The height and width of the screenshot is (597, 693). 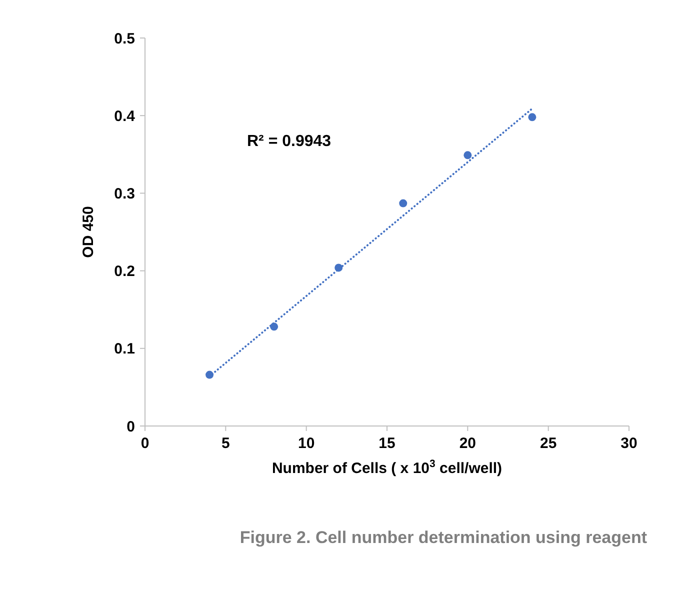 I want to click on y-tick-label: 0.4, so click(x=125, y=116).